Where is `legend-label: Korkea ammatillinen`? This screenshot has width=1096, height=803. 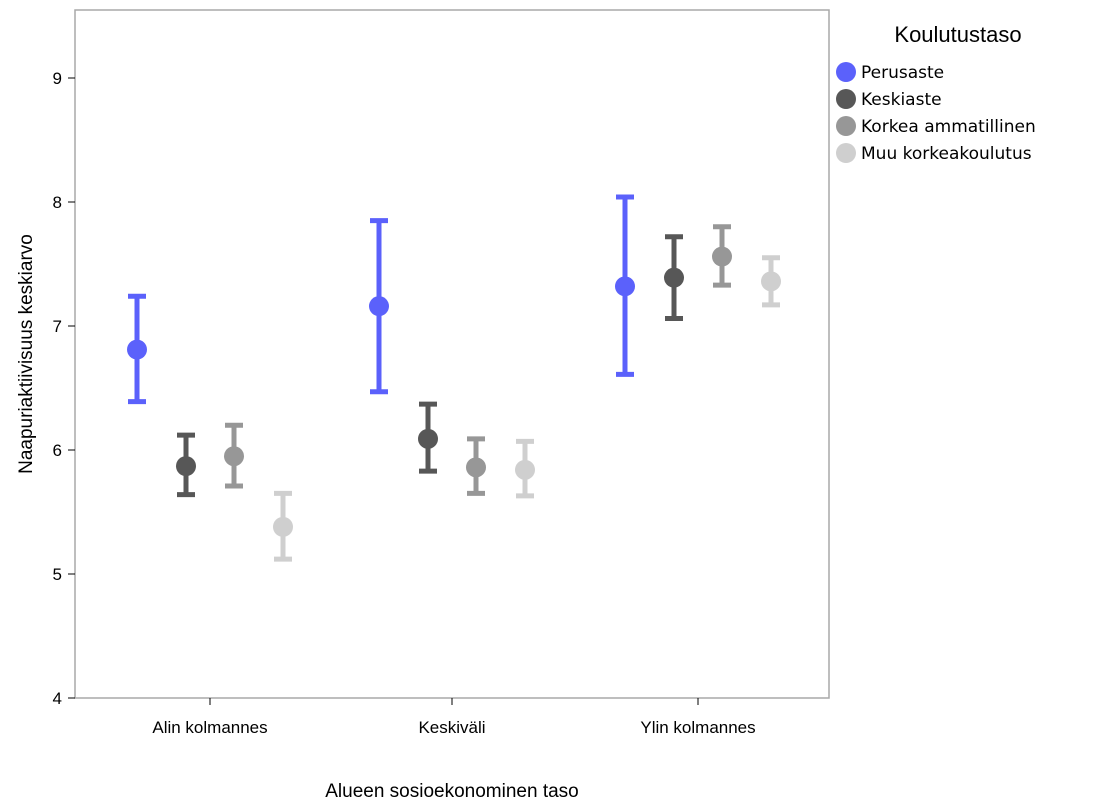 legend-label: Korkea ammatillinen is located at coordinates (948, 127).